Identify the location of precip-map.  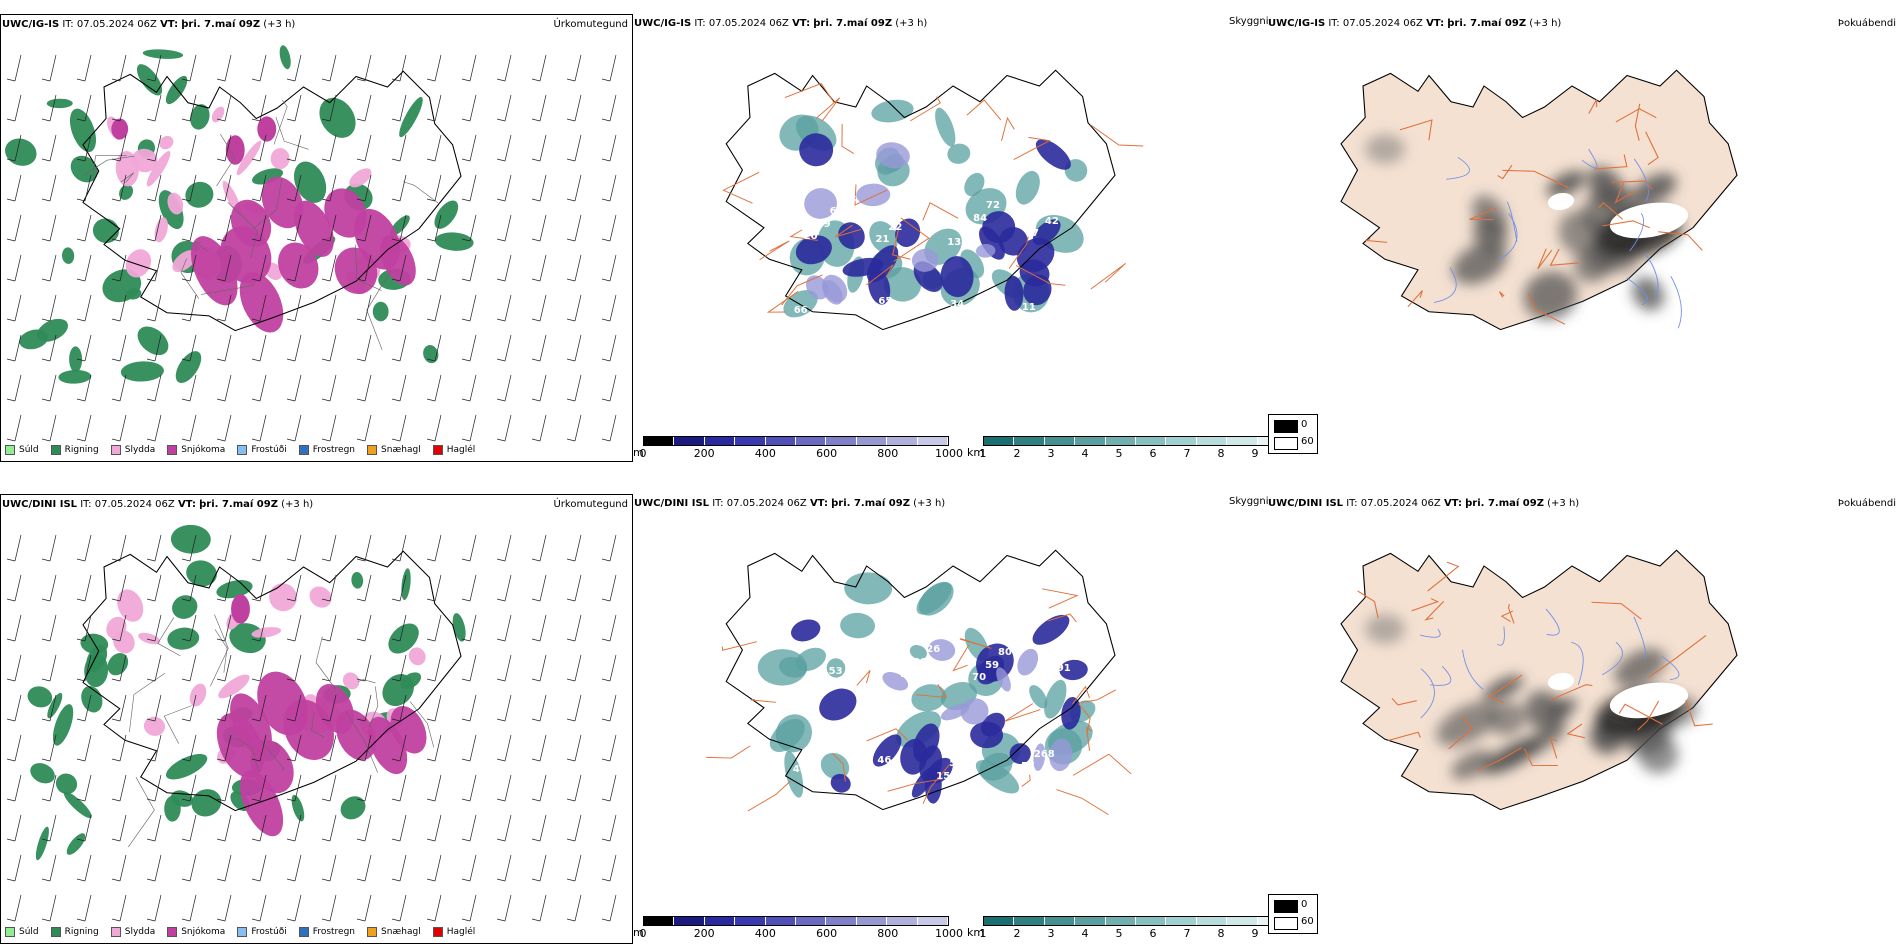
(311, 723).